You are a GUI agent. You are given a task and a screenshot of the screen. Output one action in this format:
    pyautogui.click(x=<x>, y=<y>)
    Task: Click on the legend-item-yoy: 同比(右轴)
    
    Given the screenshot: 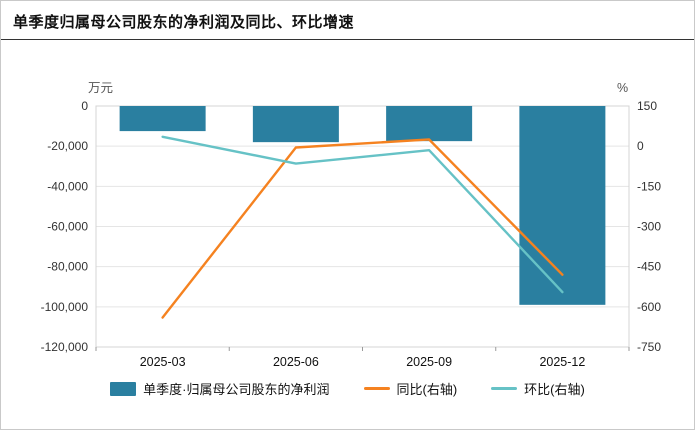 What is the action you would take?
    pyautogui.click(x=410, y=388)
    